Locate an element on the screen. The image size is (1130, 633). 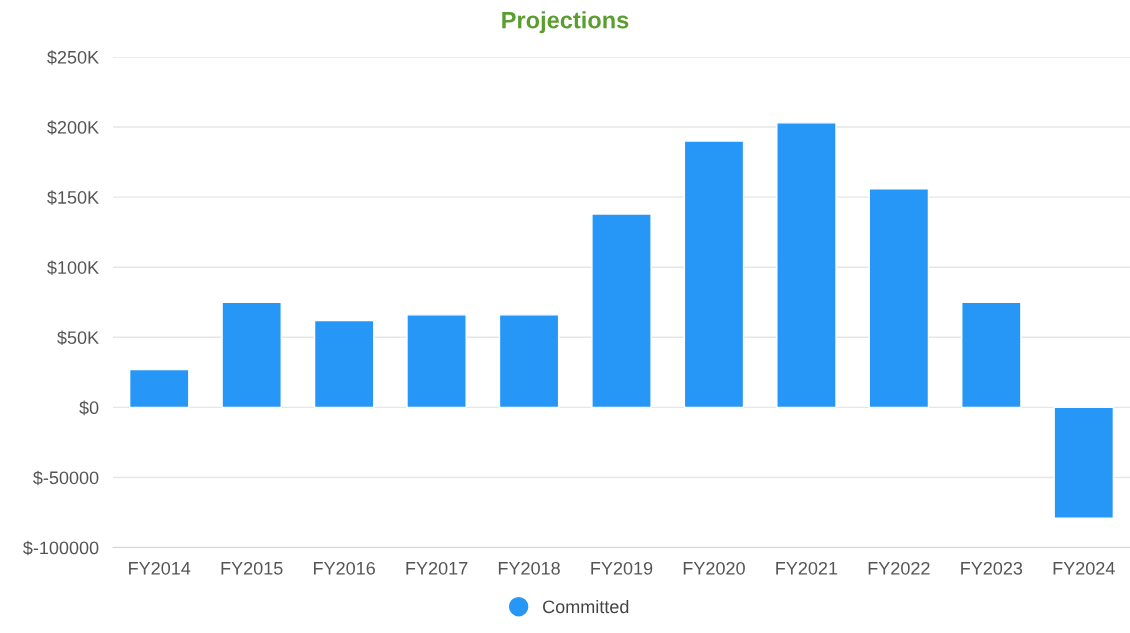
y-tick-label: $-100000 is located at coordinates (61, 548).